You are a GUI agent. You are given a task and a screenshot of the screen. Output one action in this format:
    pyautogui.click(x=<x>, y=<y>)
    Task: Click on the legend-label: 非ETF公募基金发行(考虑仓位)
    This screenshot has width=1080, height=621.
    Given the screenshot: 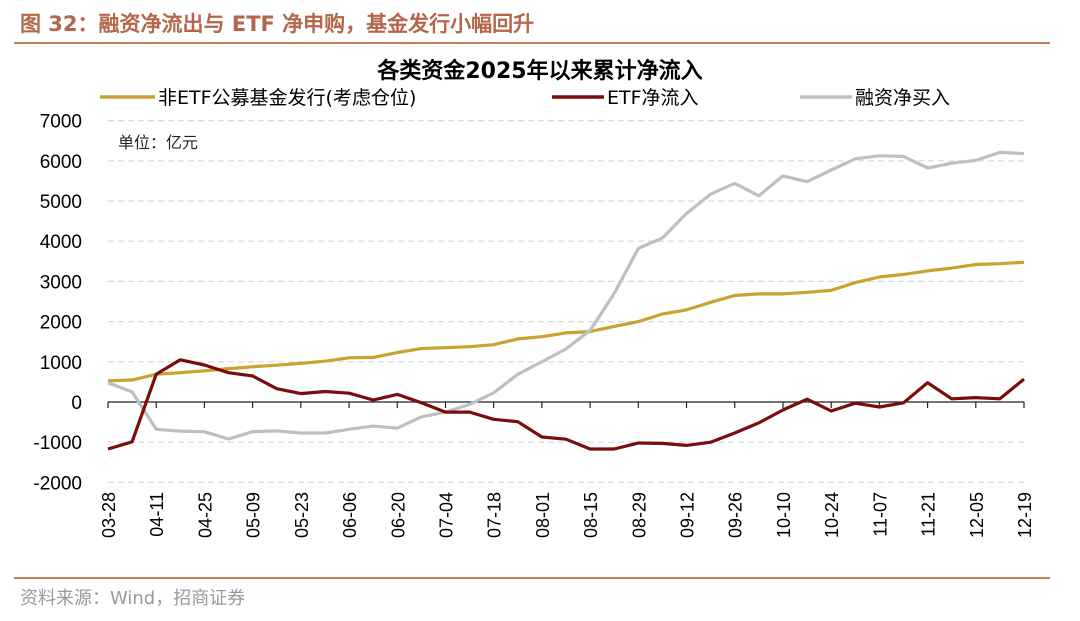 What is the action you would take?
    pyautogui.click(x=287, y=98)
    